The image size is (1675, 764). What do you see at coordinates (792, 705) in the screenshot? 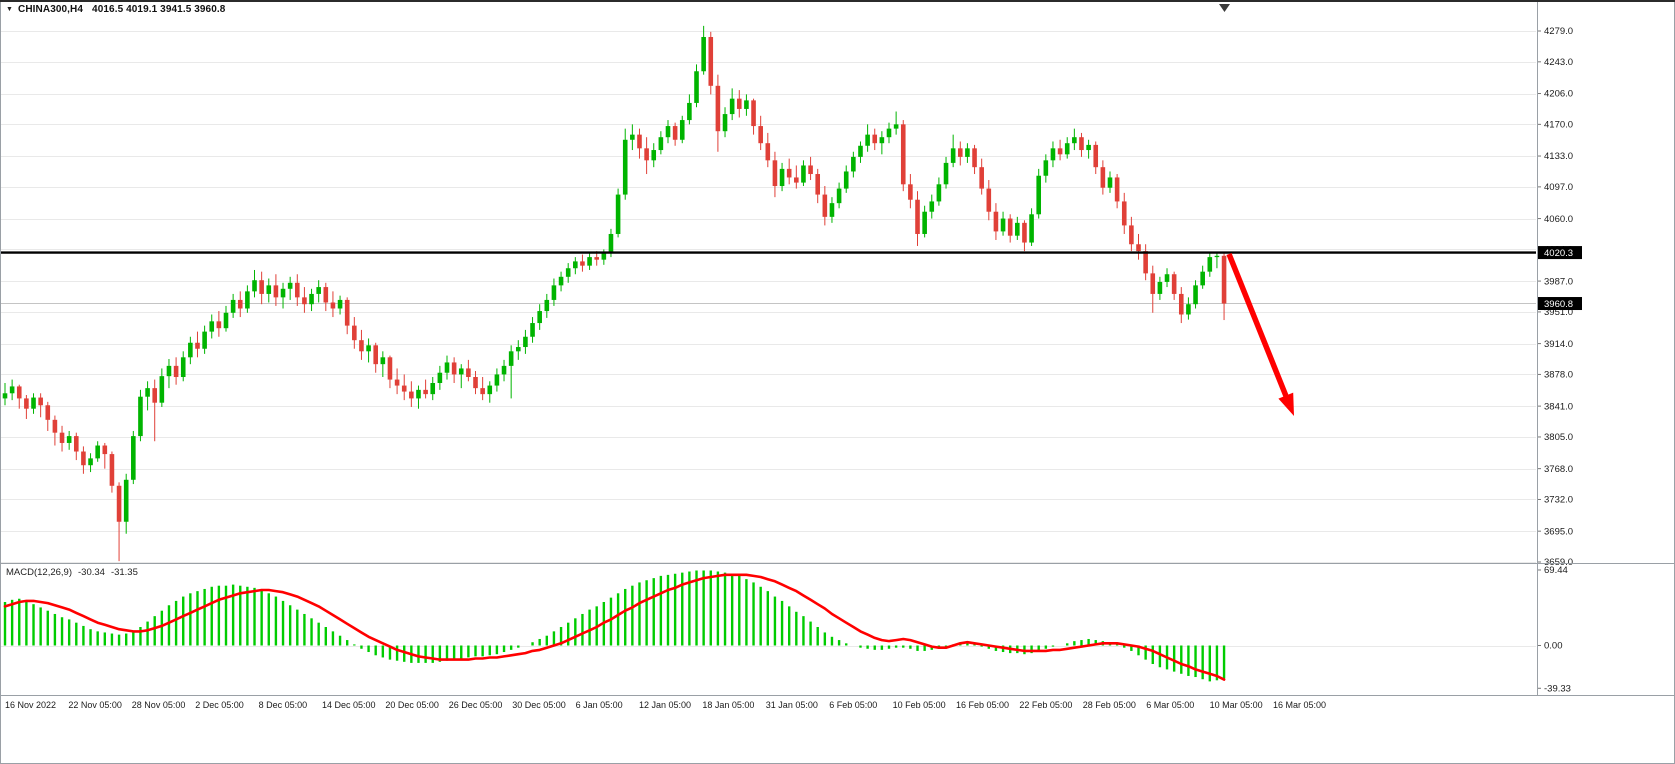
I see `svg-text: 31 Jan 05:00` at bounding box center [792, 705].